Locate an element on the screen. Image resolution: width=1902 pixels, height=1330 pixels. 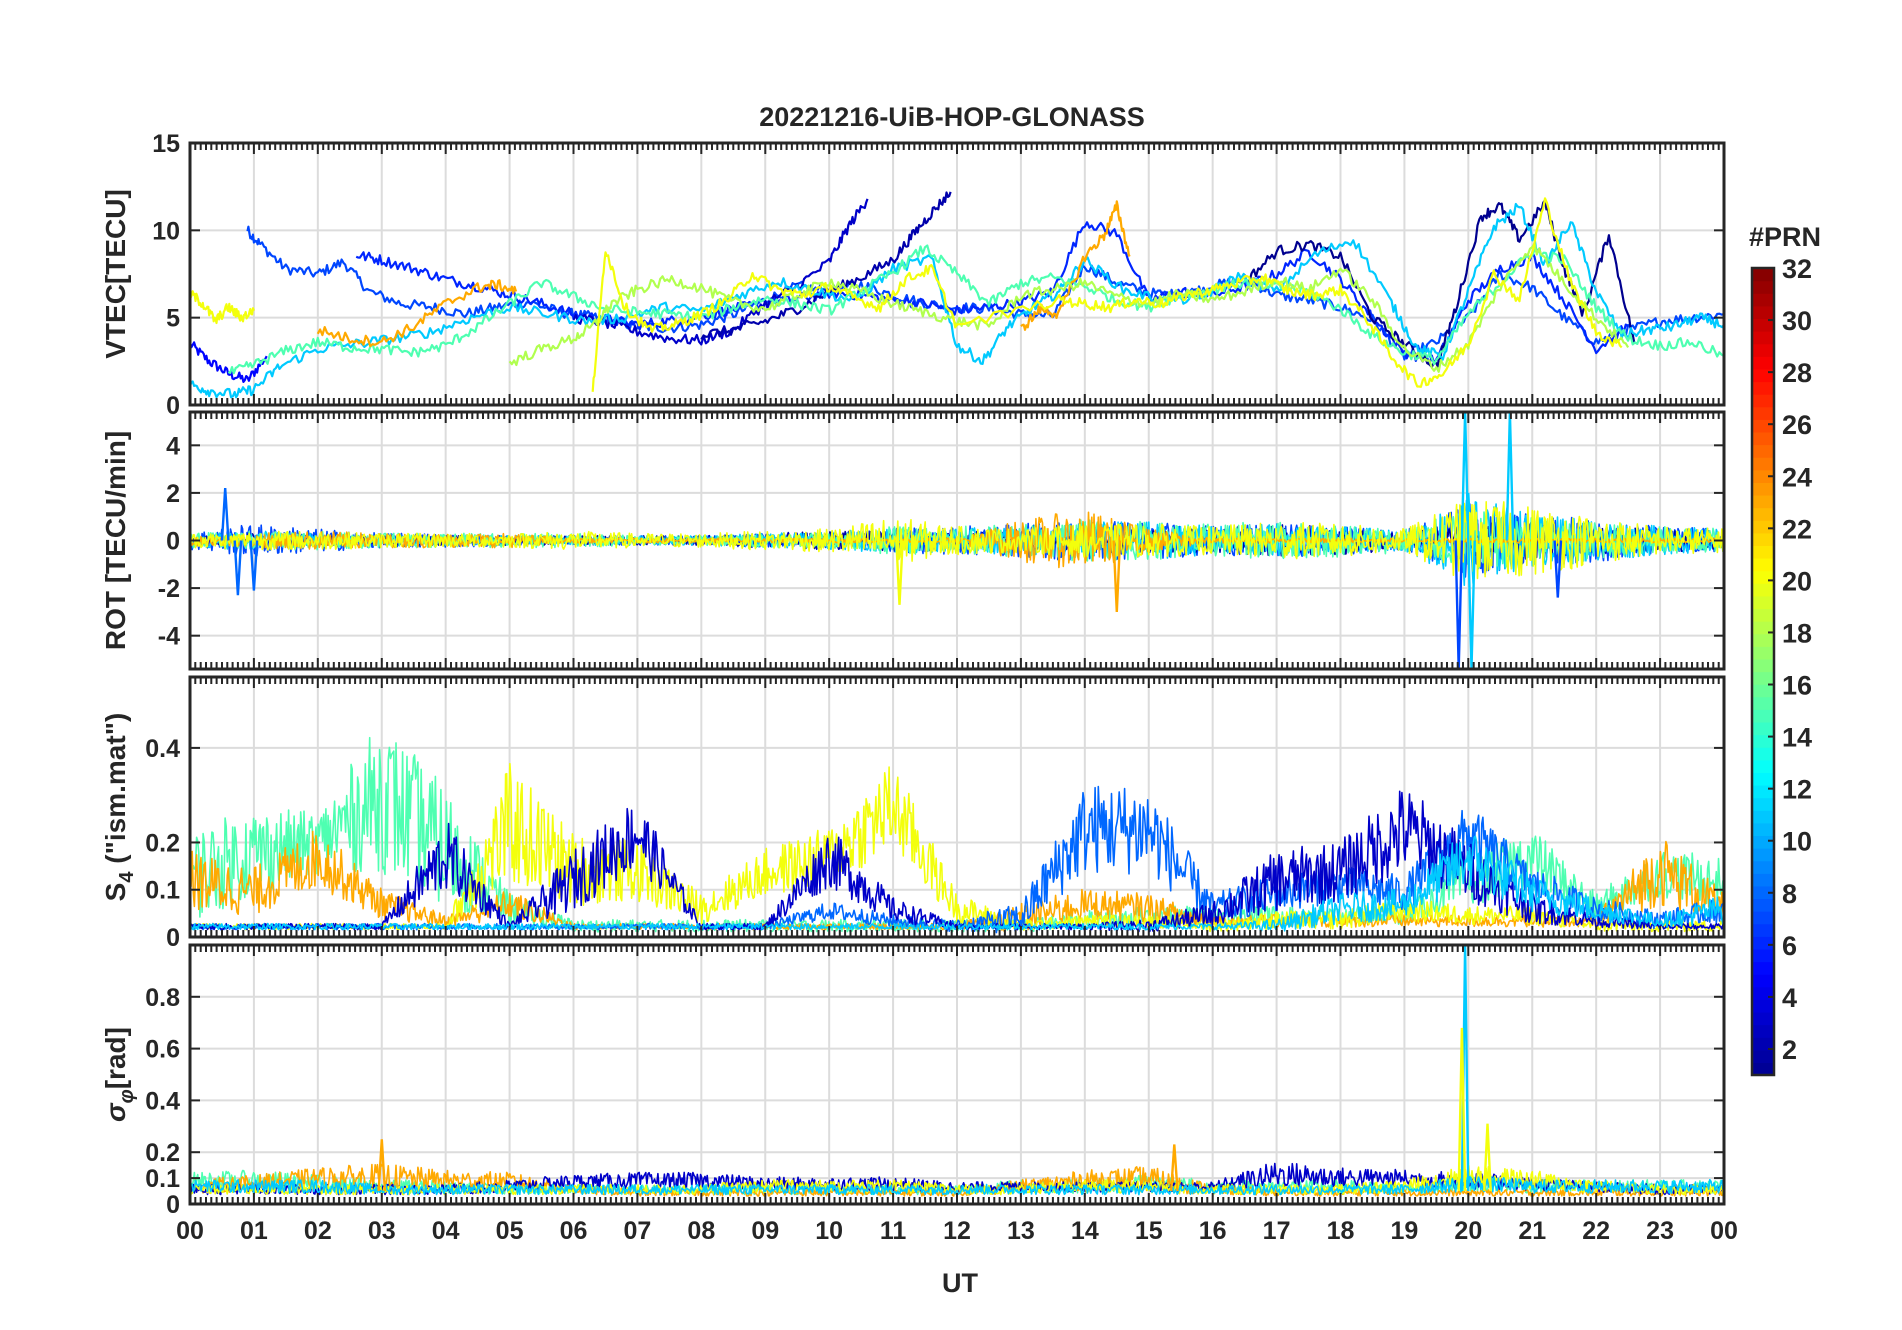
x-tick-label: 01 is located at coordinates (254, 1231).